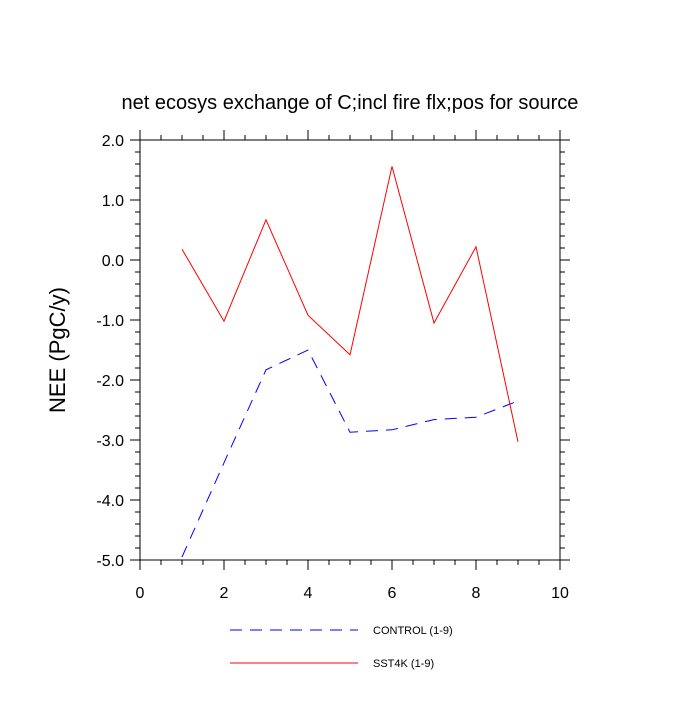  Describe the element at coordinates (110, 381) in the screenshot. I see `y-tick-label: -2.0` at that location.